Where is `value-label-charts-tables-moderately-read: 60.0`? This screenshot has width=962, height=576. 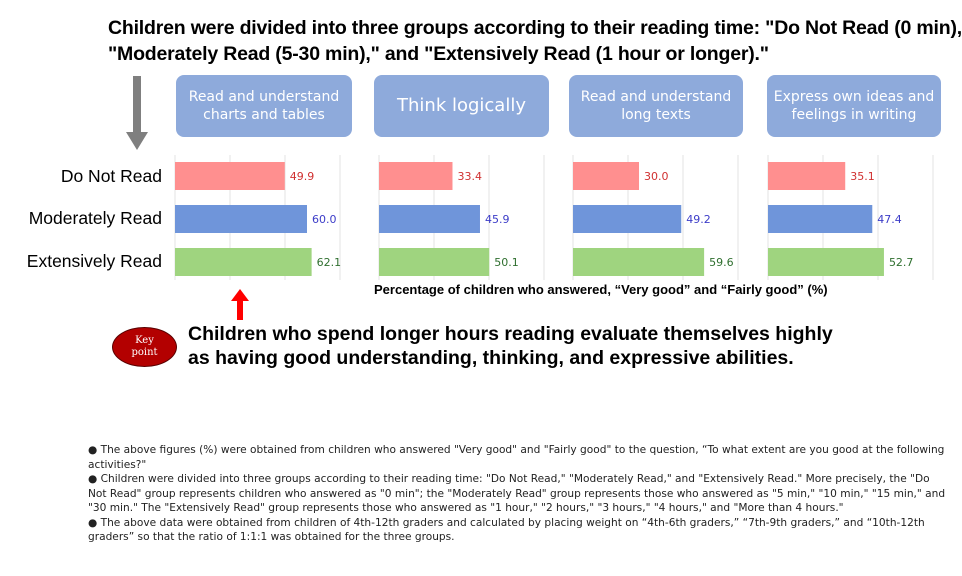
value-label-charts-tables-moderately-read: 60.0 is located at coordinates (324, 219).